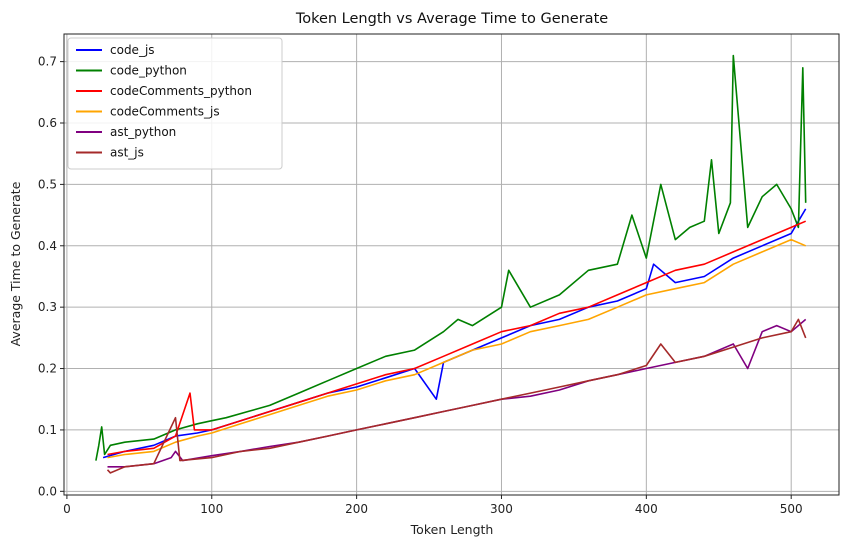  I want to click on y-tick-label: 0.0, so click(47, 491).